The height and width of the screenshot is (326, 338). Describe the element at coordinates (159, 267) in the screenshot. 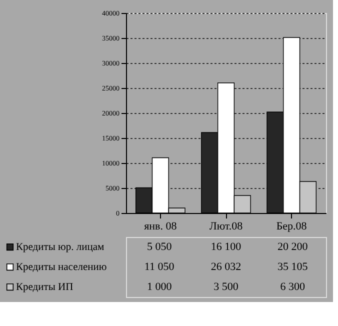

I see `data-label: 11 050` at that location.